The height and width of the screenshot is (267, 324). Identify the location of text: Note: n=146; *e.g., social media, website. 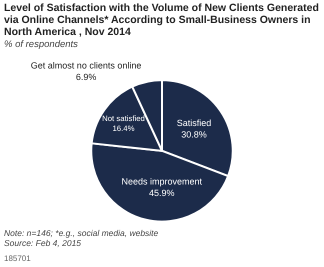
(81, 233).